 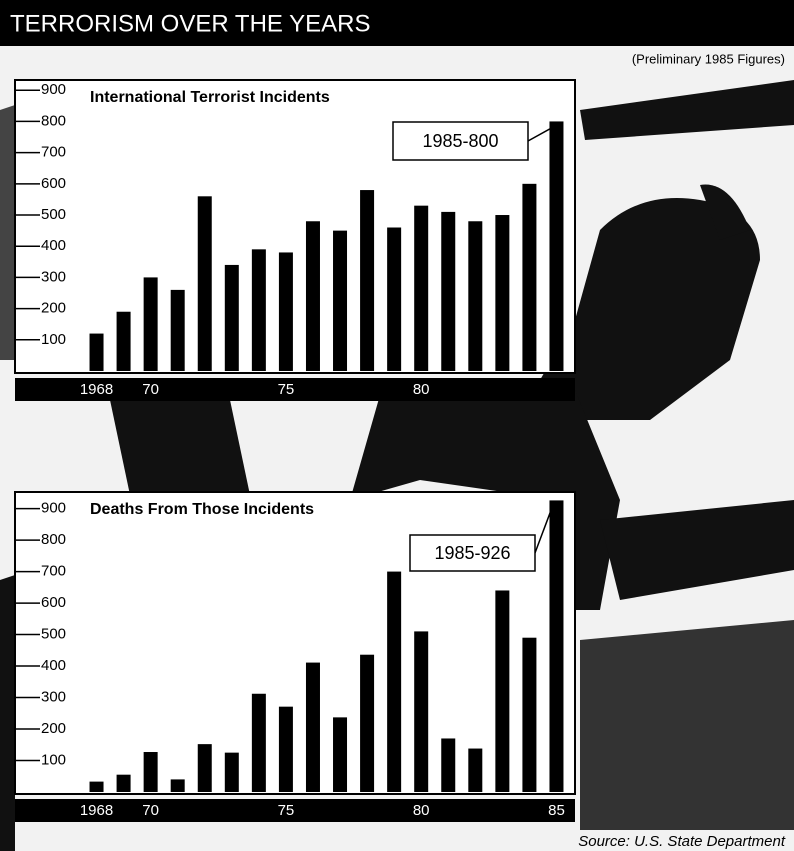 I want to click on note: (Preliminary 1985 Figures), so click(x=708, y=58).